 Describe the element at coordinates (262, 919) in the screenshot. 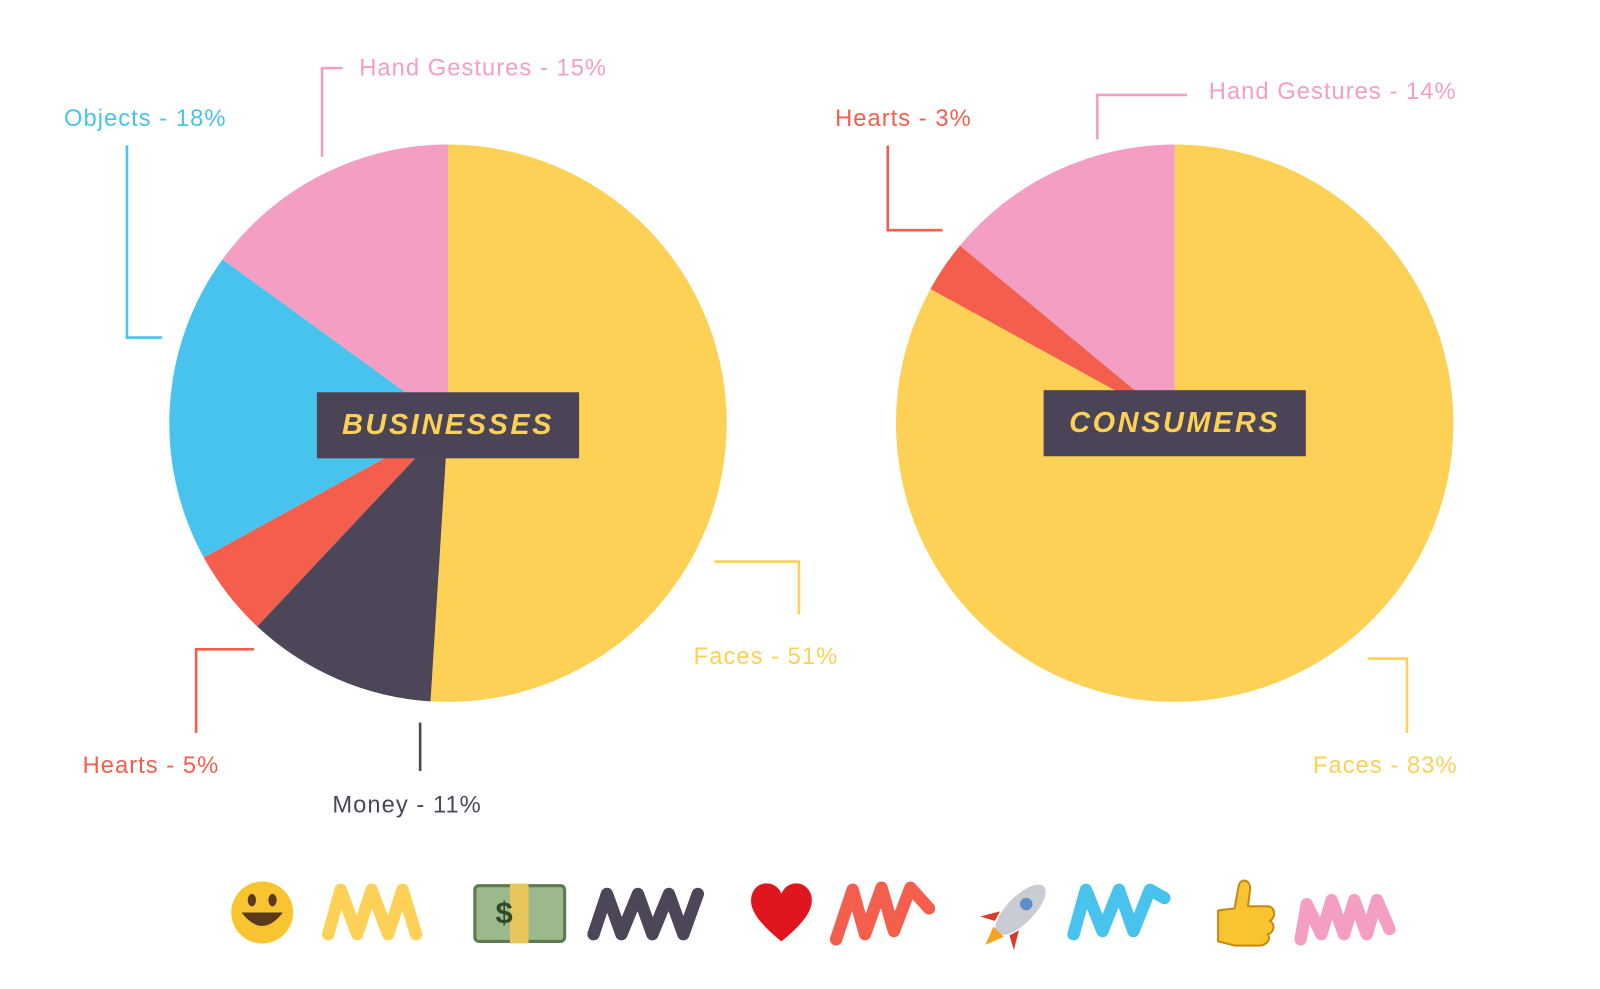

I see `smiley-mouth` at that location.